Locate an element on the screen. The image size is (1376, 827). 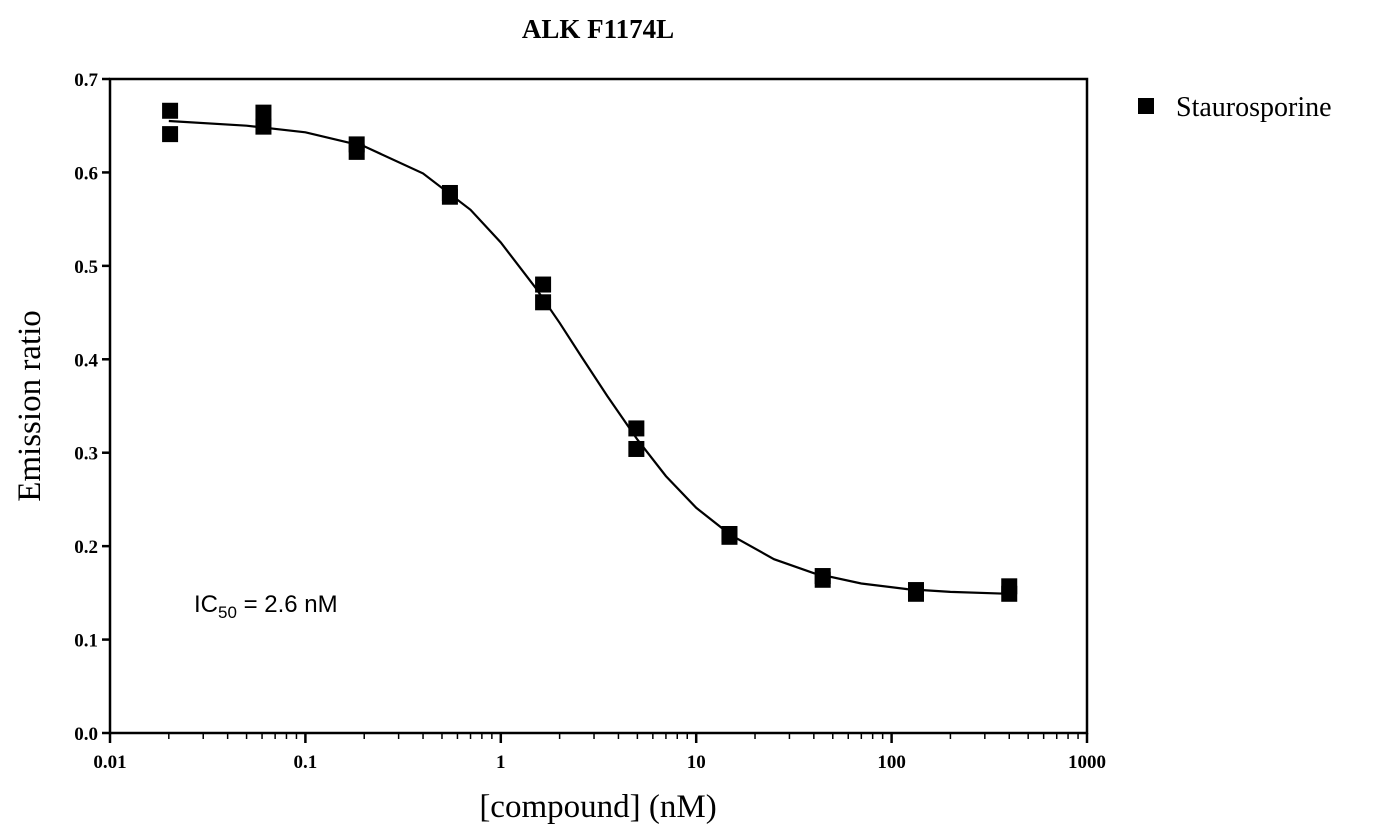
chart-title: ALK F1174L is located at coordinates (598, 29).